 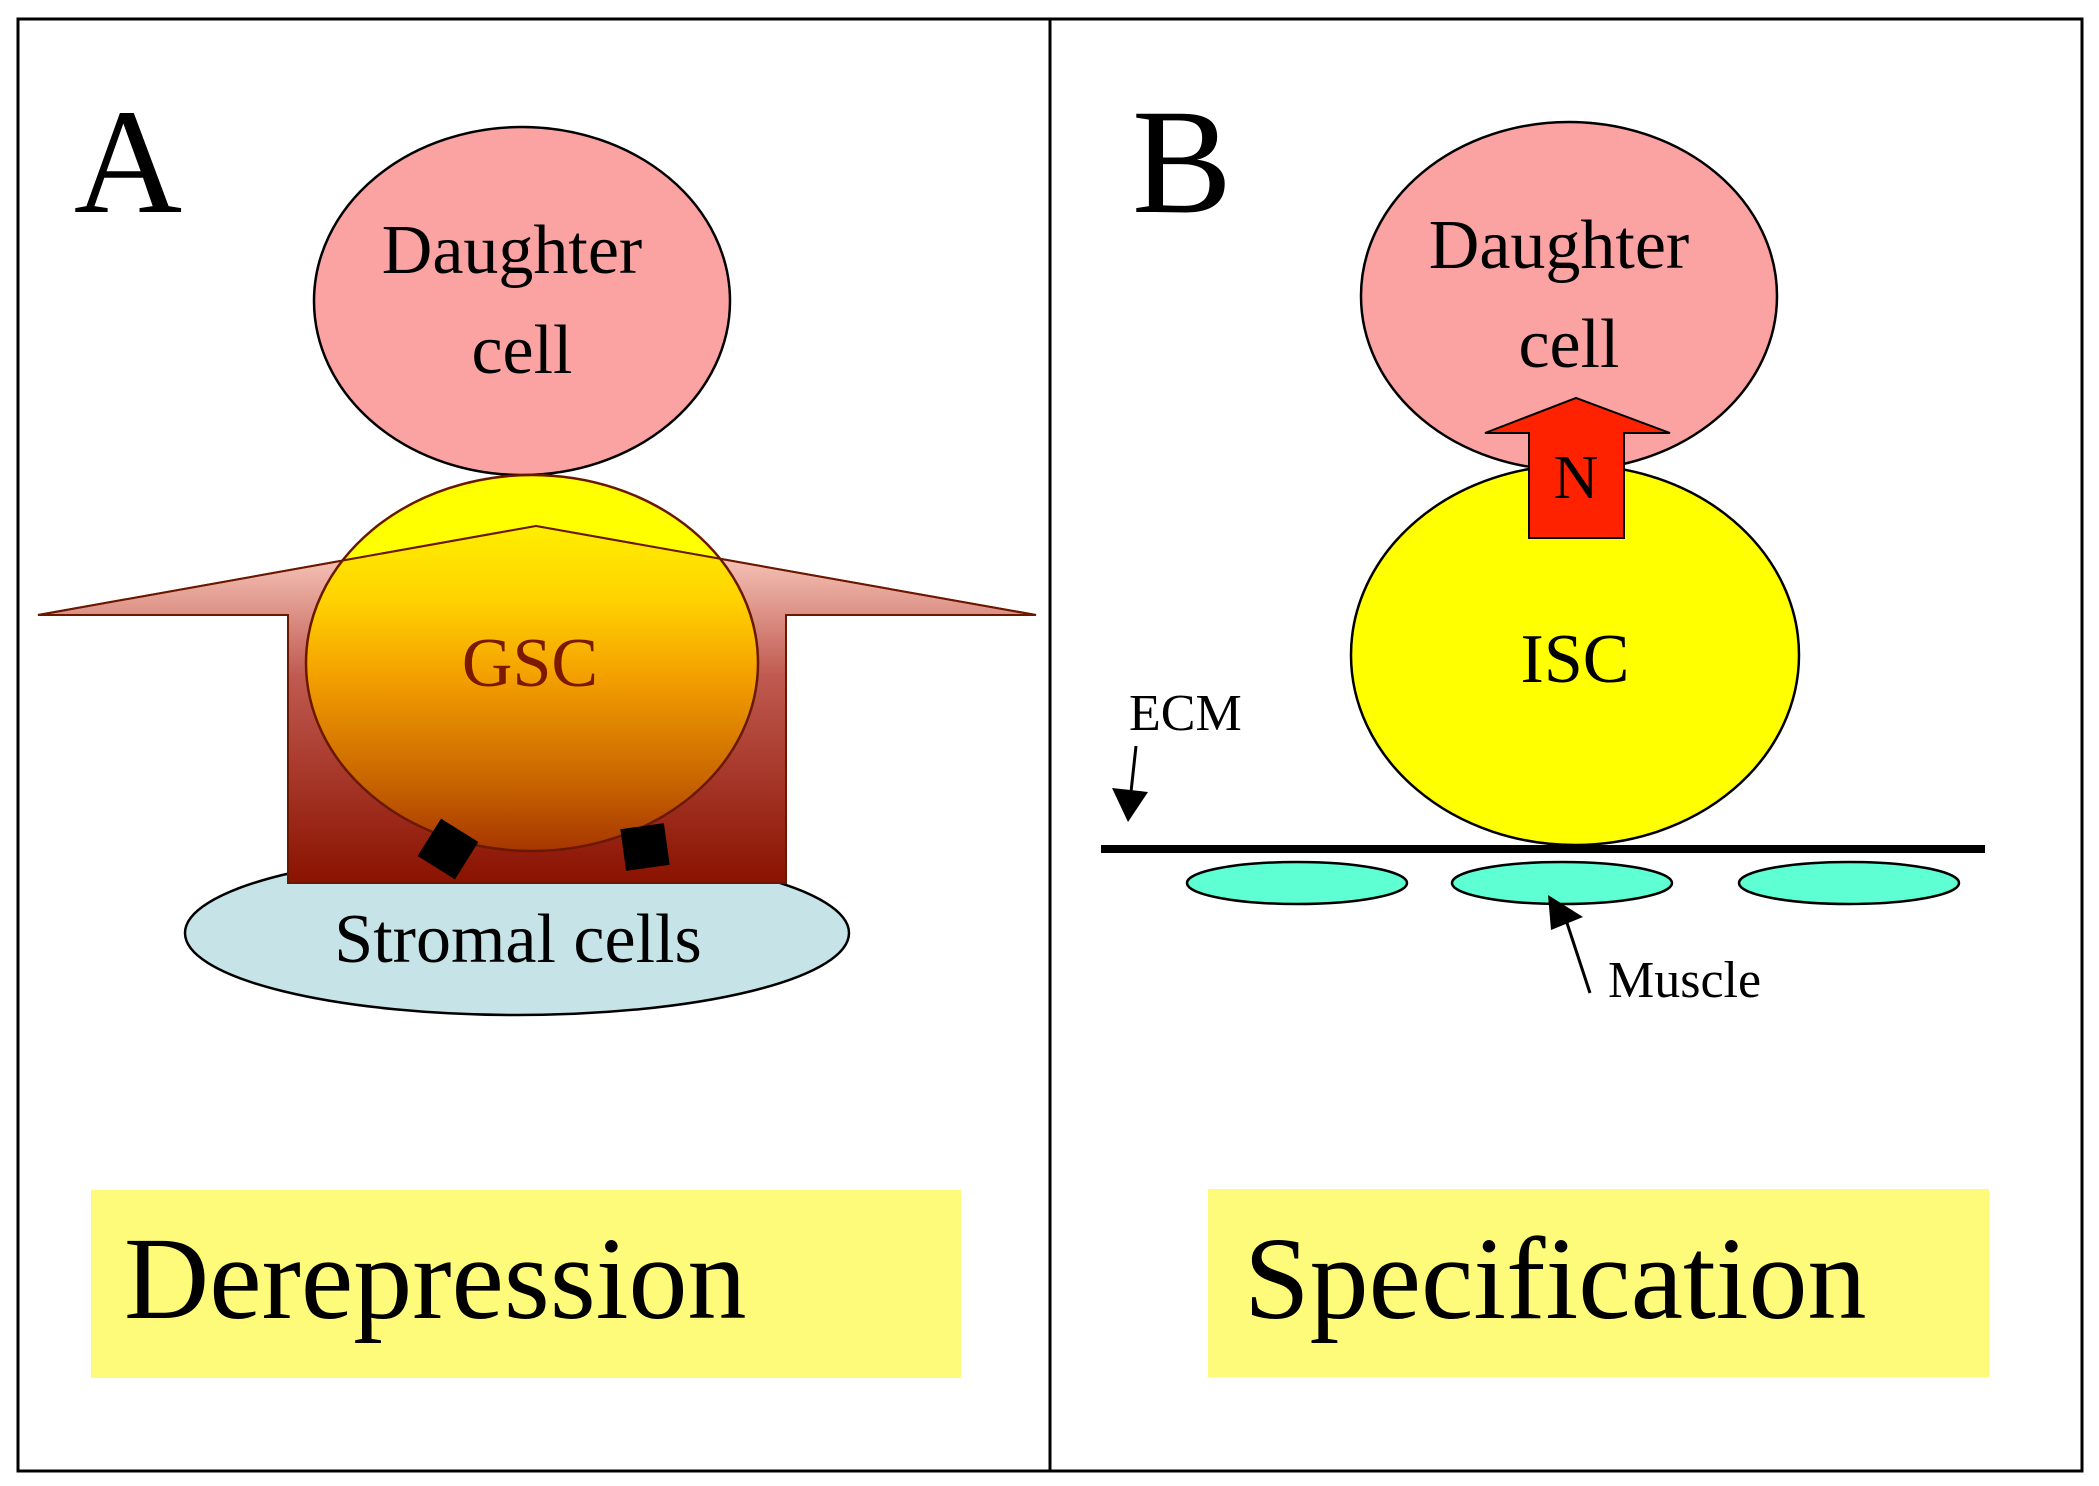 I want to click on panel-a-gsc-outline, so click(x=532, y=663).